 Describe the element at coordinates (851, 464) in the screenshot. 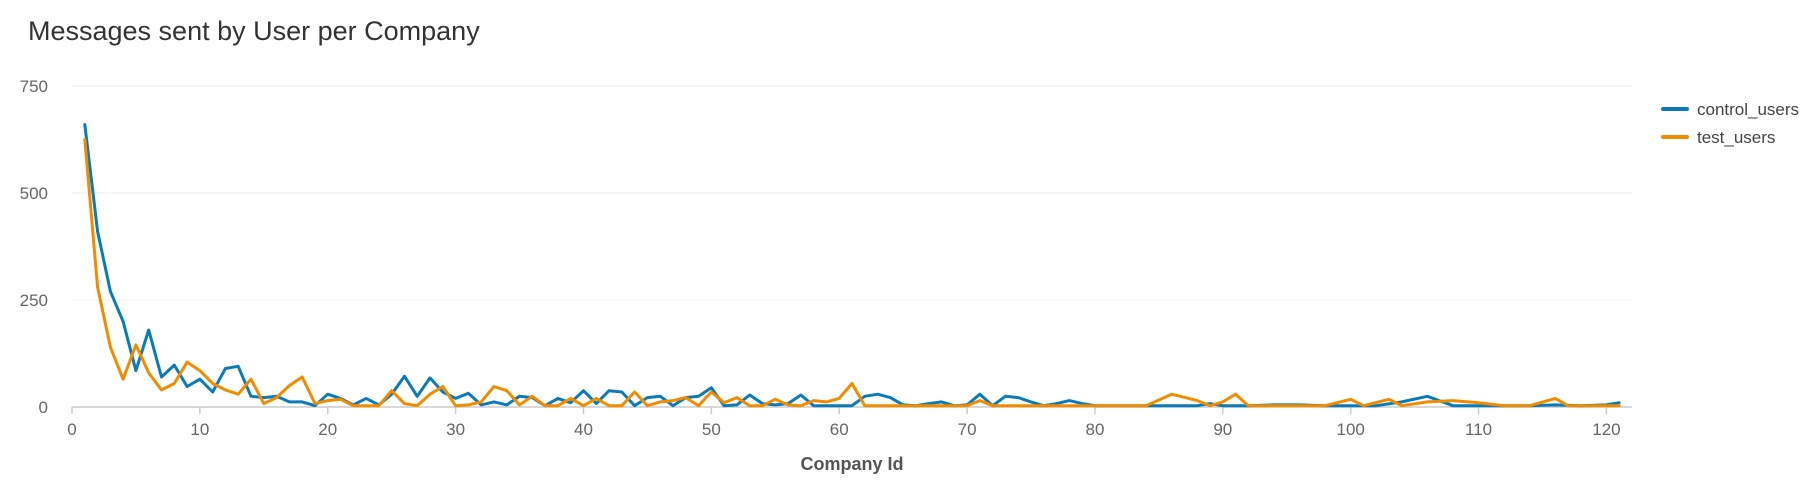

I see `x-axis-label: Company Id` at that location.